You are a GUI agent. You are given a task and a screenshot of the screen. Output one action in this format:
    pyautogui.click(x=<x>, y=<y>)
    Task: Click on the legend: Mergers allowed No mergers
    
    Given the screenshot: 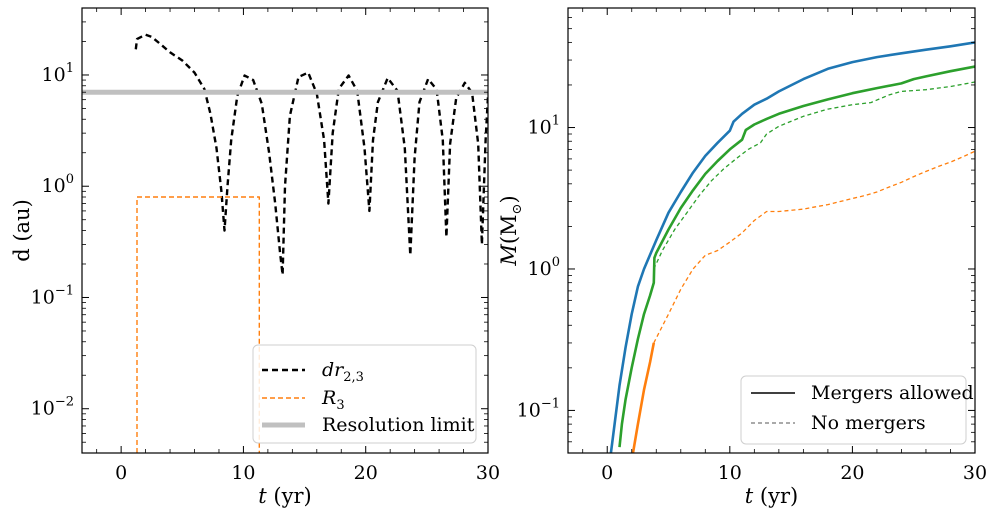 What is the action you would take?
    pyautogui.click(x=857, y=410)
    